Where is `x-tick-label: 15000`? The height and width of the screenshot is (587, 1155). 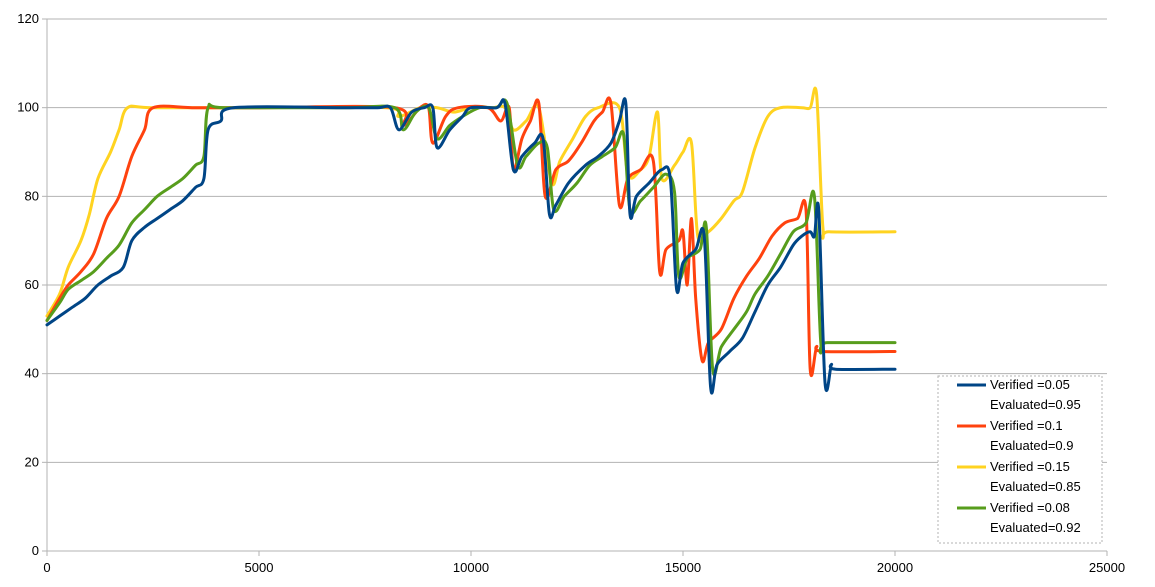
x-tick-label: 15000 is located at coordinates (683, 567).